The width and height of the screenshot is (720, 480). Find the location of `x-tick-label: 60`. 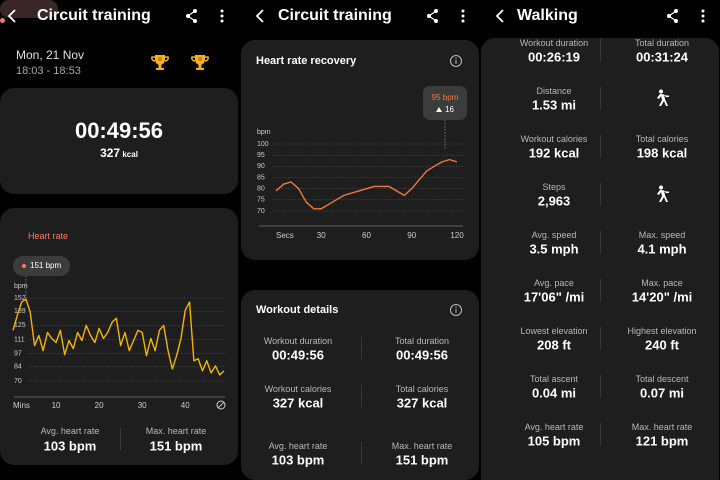

x-tick-label: 60 is located at coordinates (366, 235).